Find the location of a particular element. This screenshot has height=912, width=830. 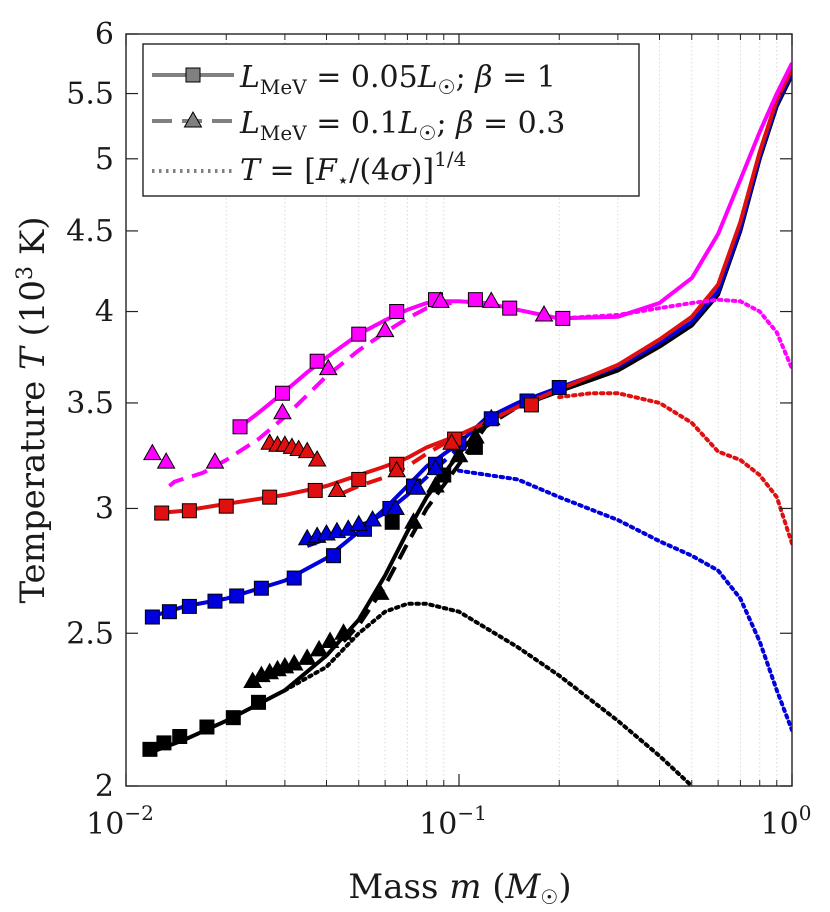

y-tick-label: 5.5 is located at coordinates (90, 94).